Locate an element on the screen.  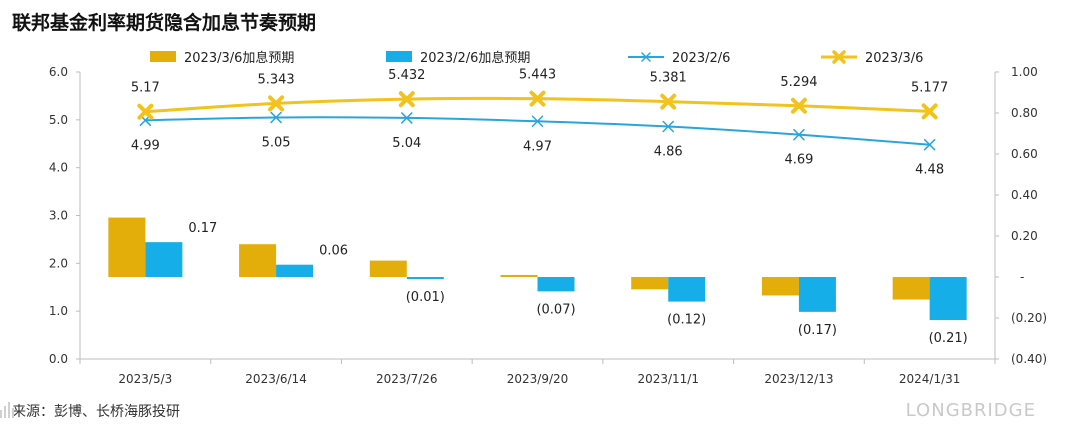
x-tick-label: 2023/12/13 is located at coordinates (798, 379).